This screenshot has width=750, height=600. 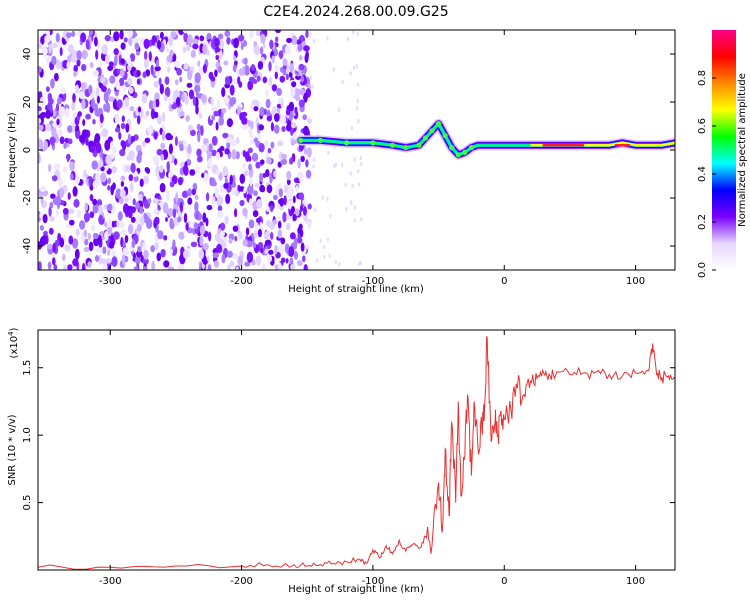 I want to click on x-tick-label: 0, so click(x=504, y=581).